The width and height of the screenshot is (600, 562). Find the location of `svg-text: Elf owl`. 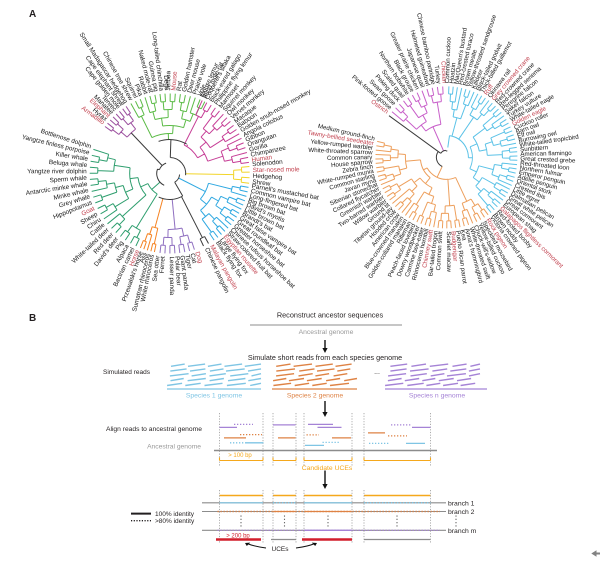

svg-text: Elf owl is located at coordinates (526, 134).